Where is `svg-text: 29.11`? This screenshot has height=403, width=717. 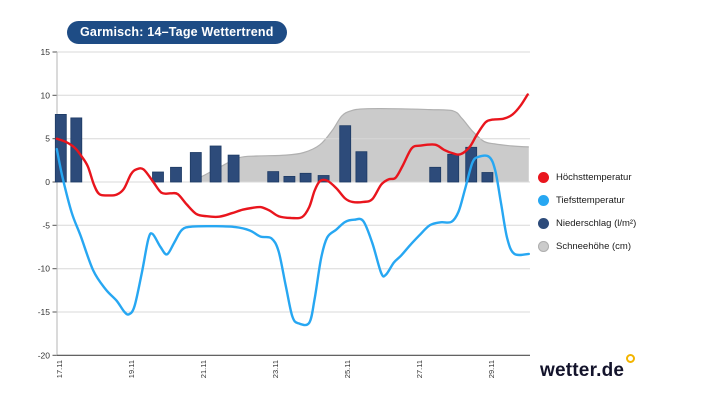
svg-text: 29.11 is located at coordinates (491, 369).